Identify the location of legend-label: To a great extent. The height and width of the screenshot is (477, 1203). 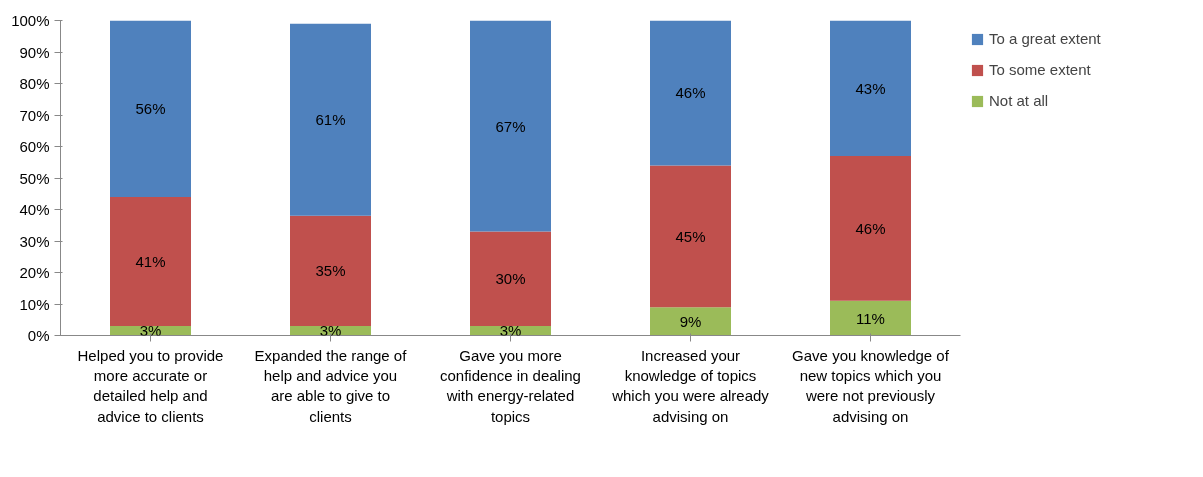
(1045, 38).